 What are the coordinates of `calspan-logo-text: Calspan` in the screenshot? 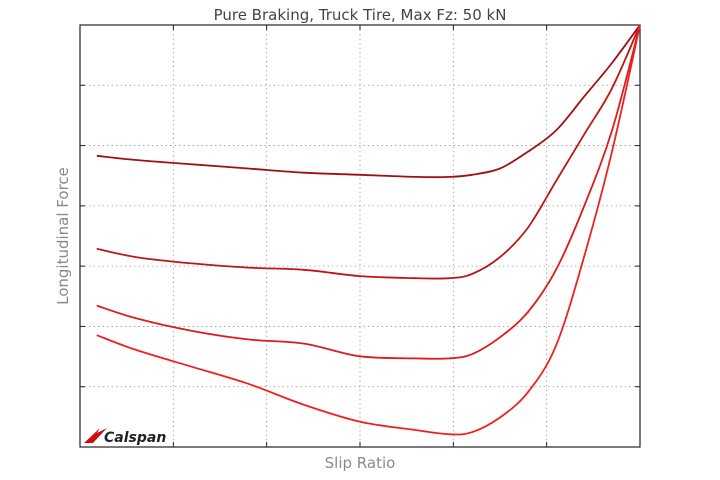 It's located at (135, 438).